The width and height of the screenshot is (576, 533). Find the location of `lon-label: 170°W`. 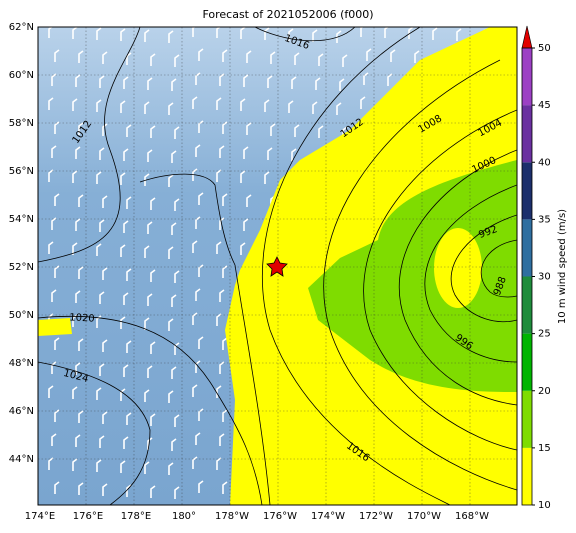

lon-label: 170°W is located at coordinates (424, 516).